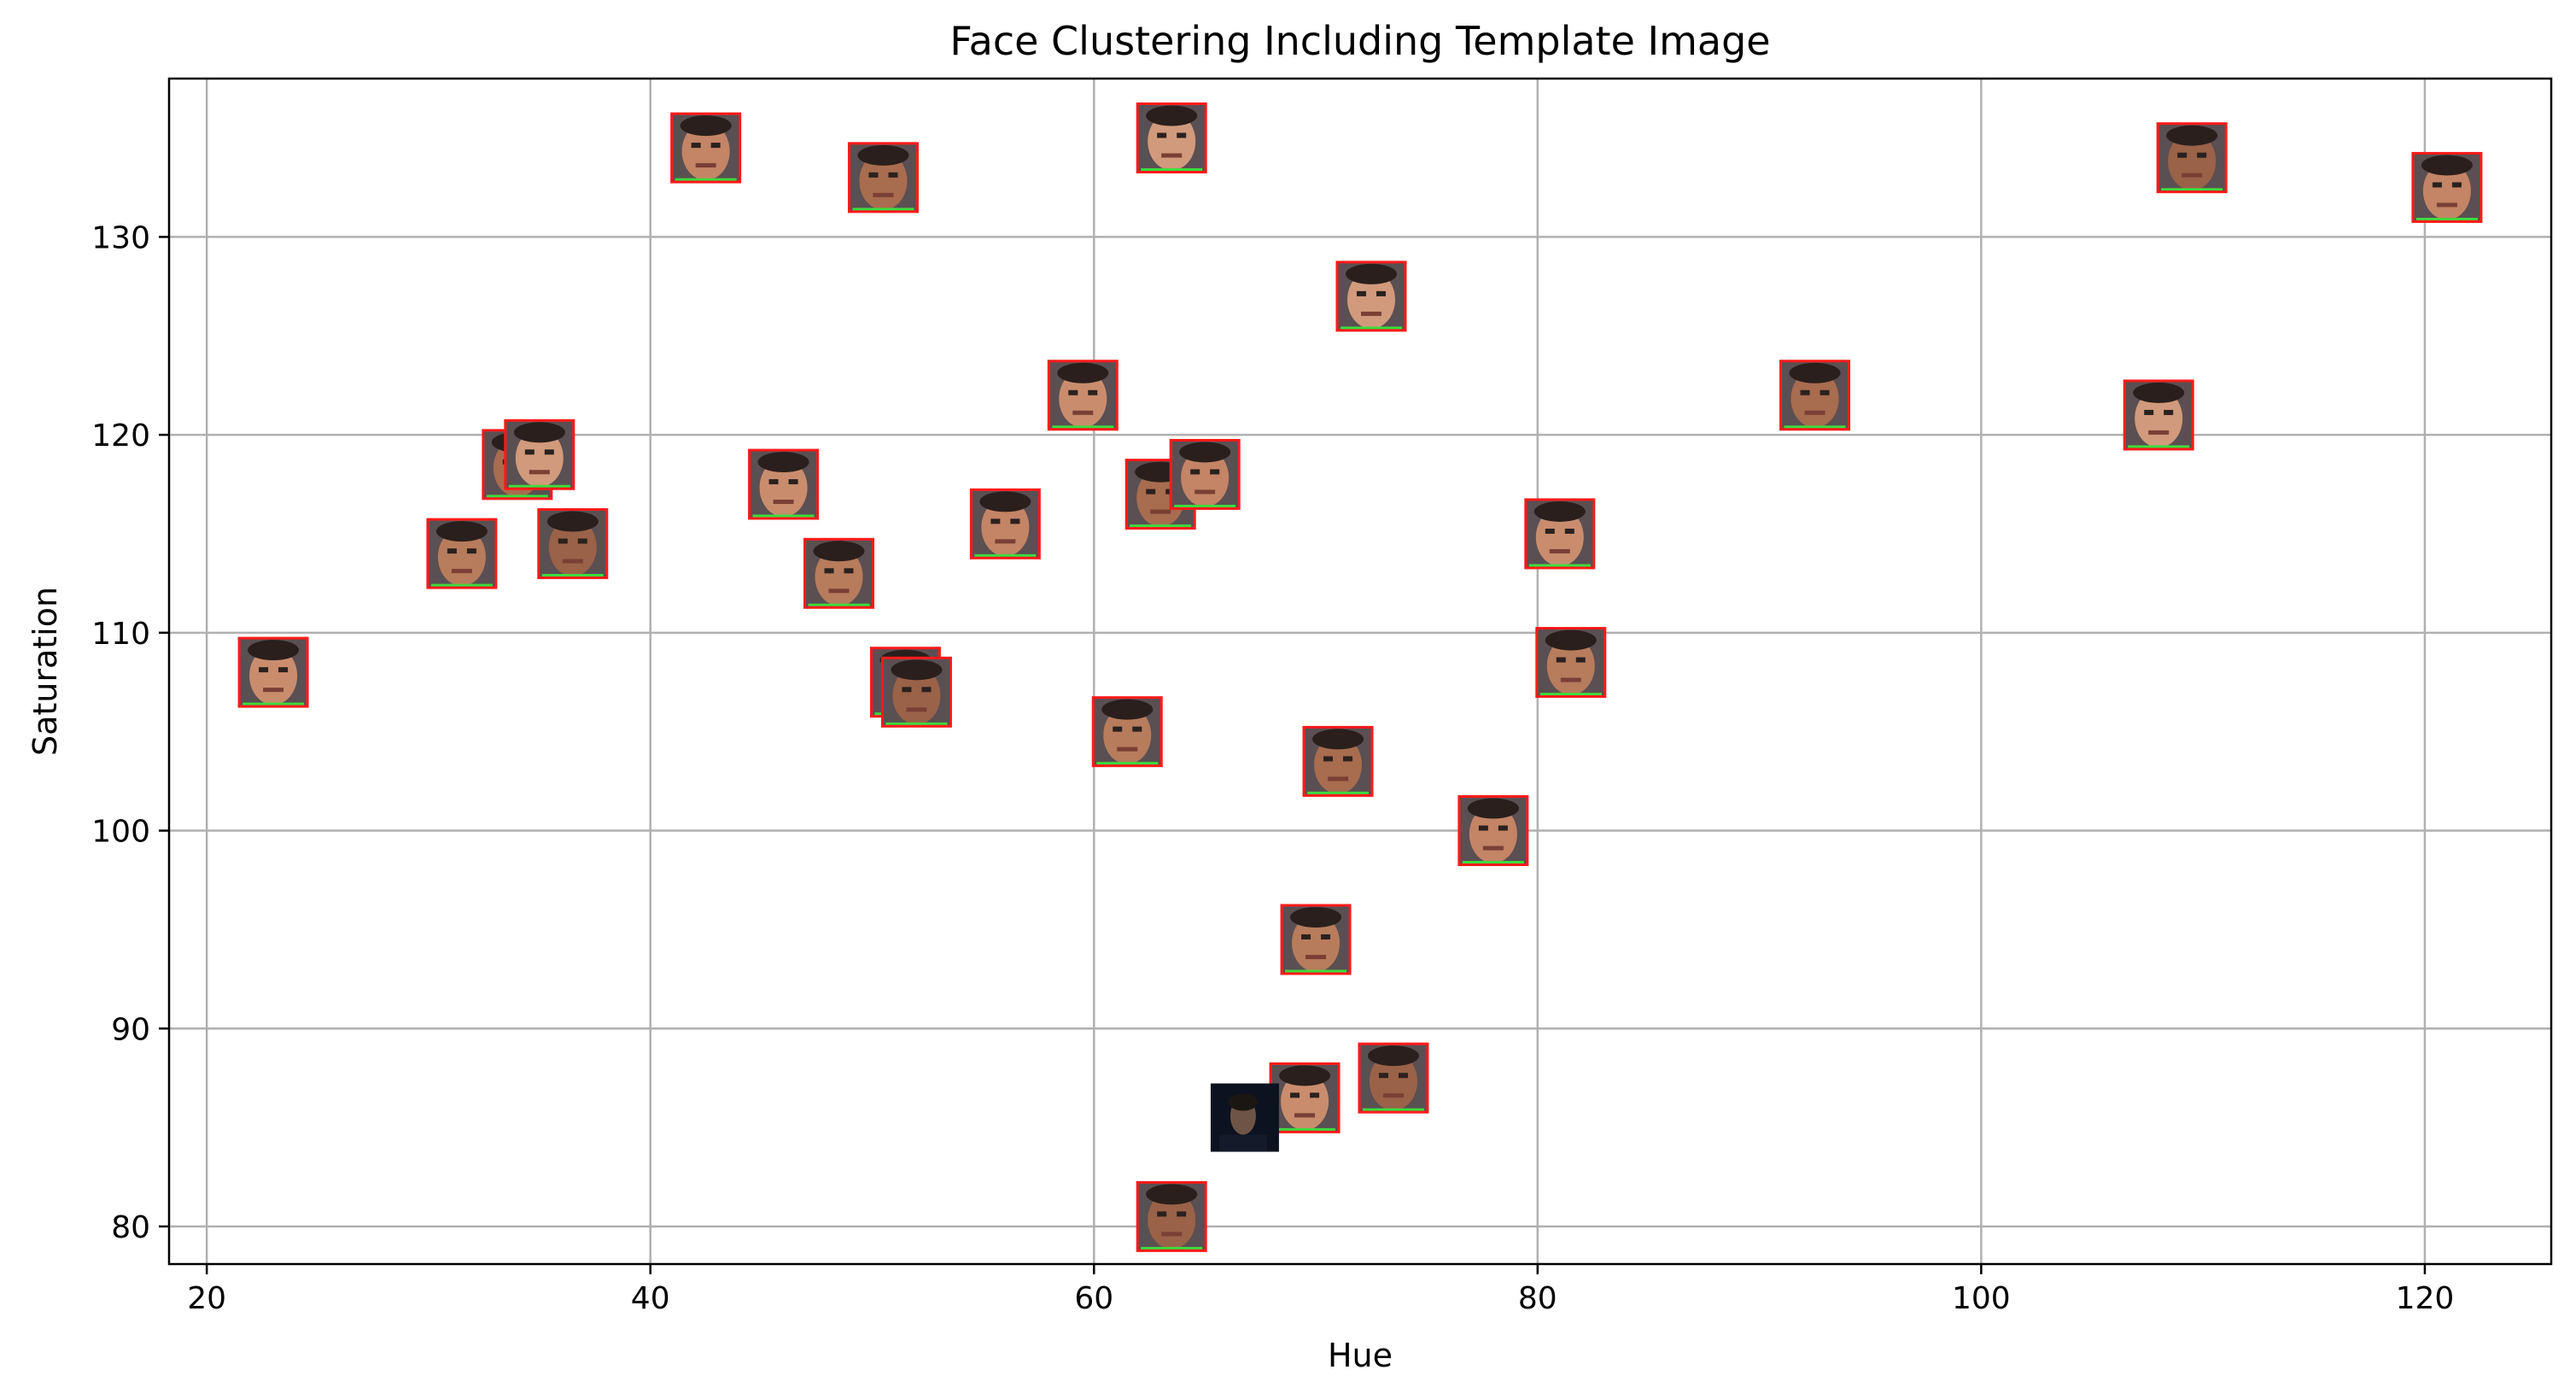 This screenshot has width=2576, height=1399. Describe the element at coordinates (120, 437) in the screenshot. I see `y-tick-label: 120` at that location.